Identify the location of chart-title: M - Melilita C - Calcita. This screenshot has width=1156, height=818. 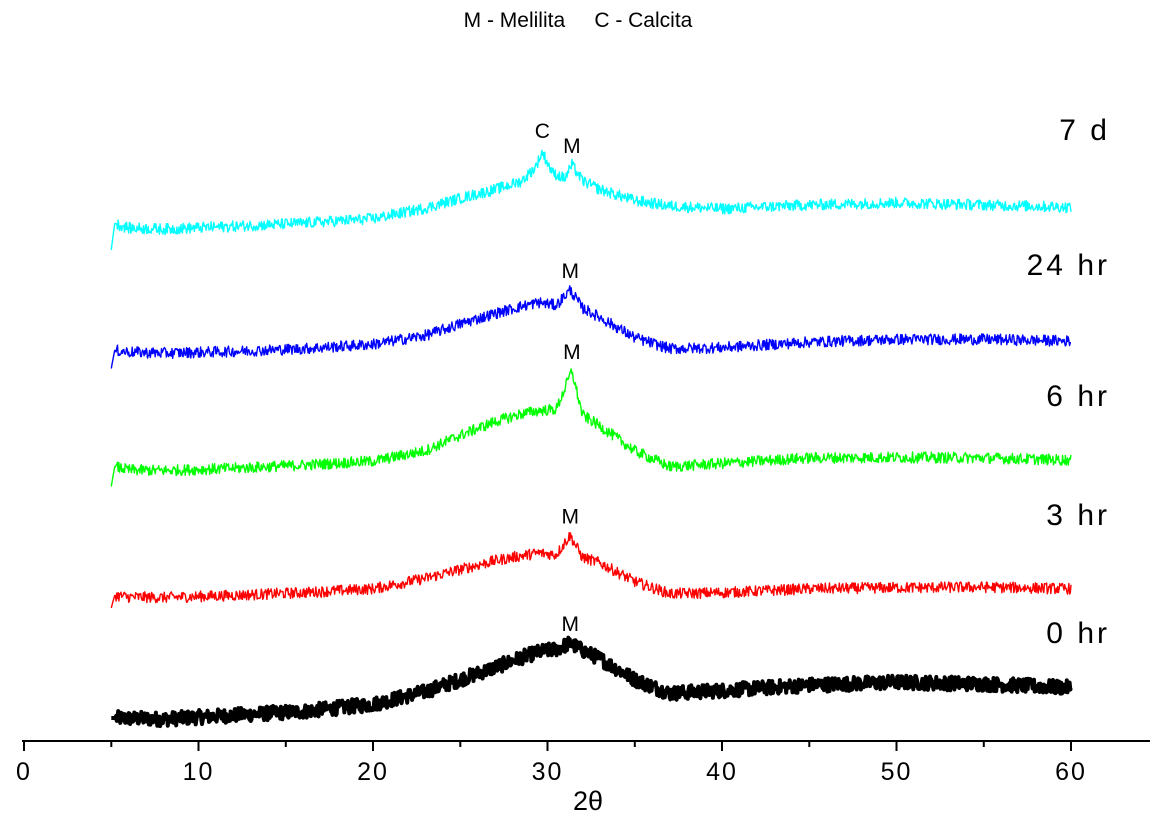
(578, 20).